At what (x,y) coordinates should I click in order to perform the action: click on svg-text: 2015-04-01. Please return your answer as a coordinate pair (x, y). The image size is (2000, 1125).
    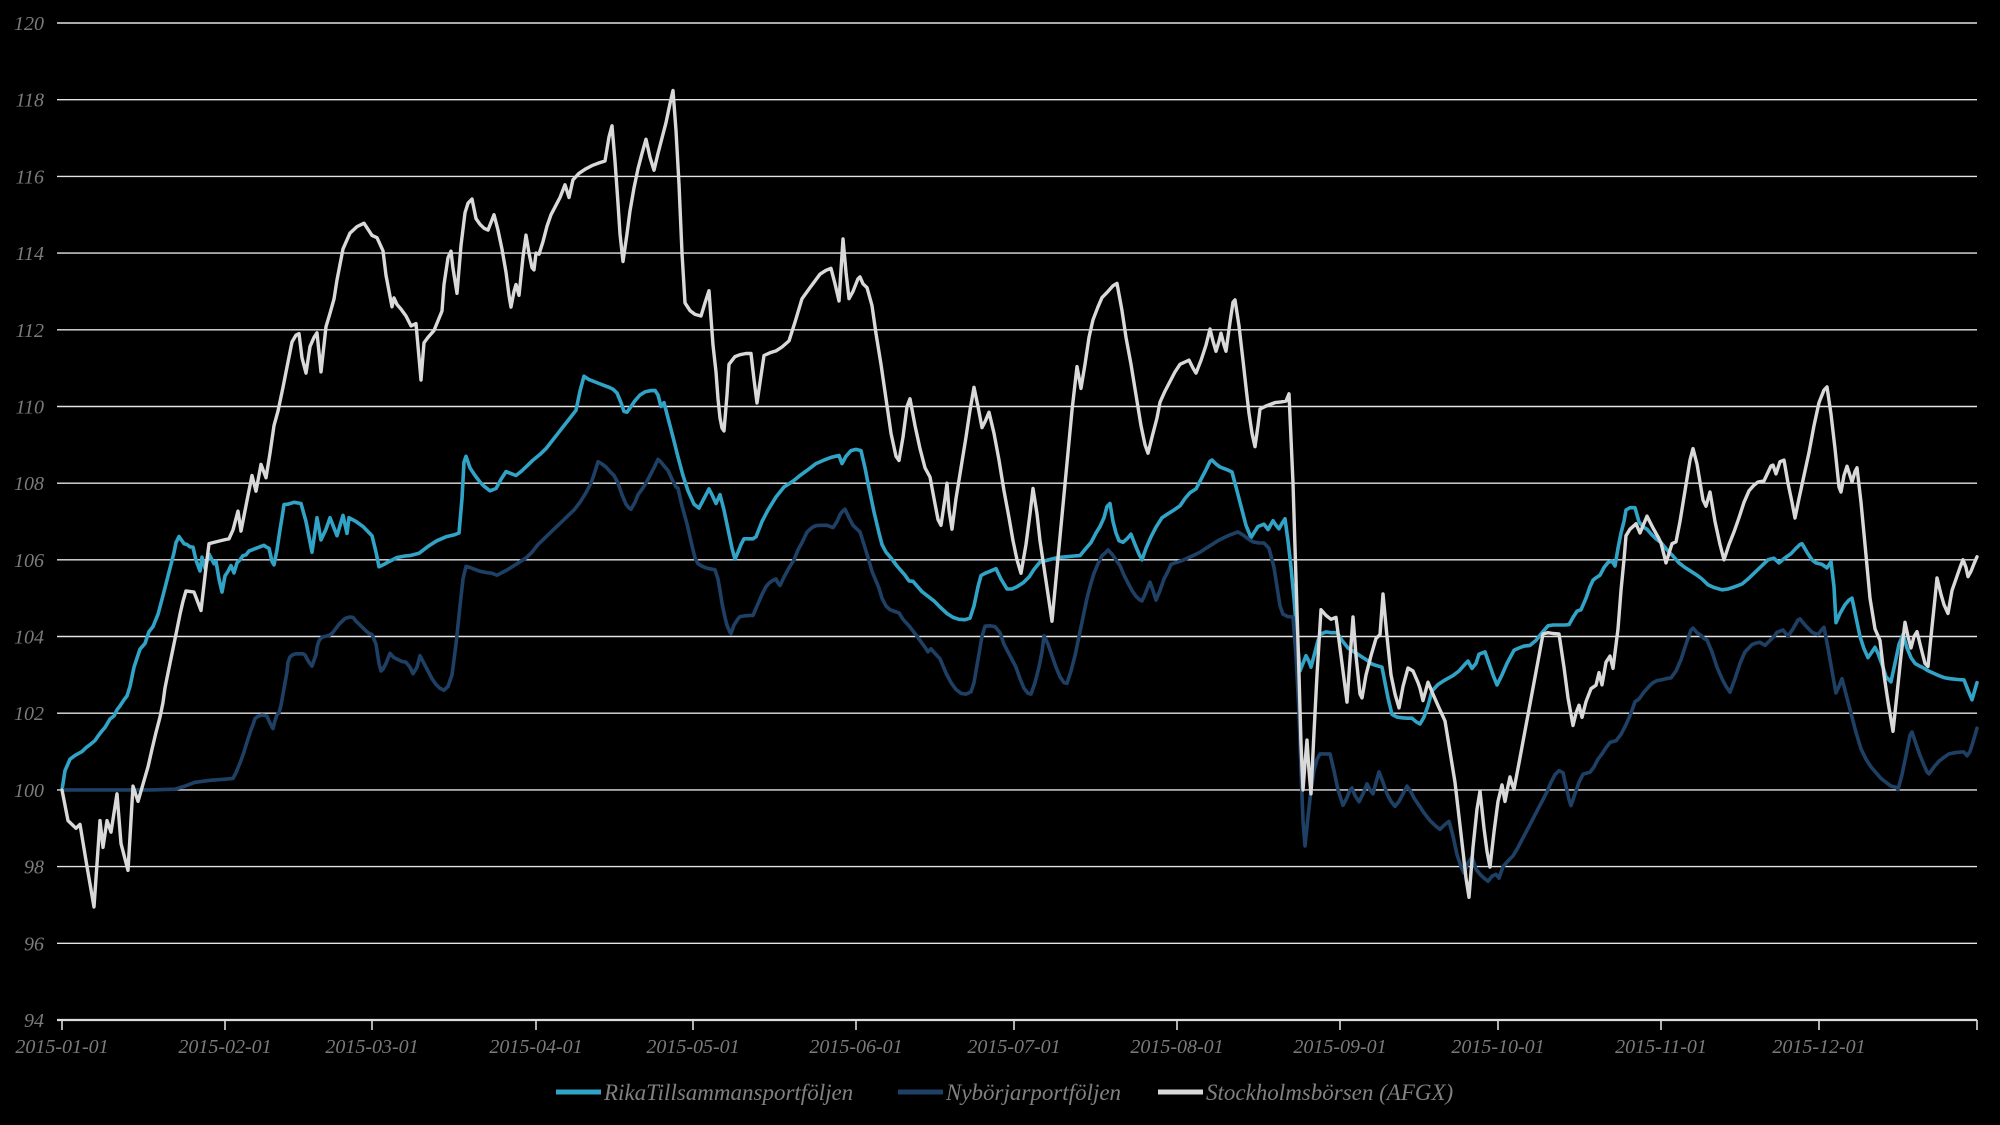
    Looking at the image, I should click on (535, 1047).